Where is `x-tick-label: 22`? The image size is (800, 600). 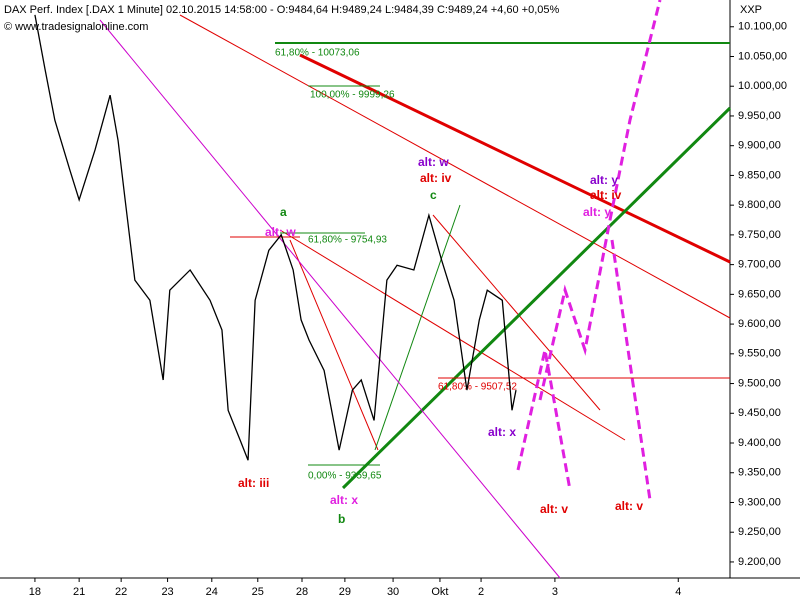
x-tick-label: 22 is located at coordinates (121, 592).